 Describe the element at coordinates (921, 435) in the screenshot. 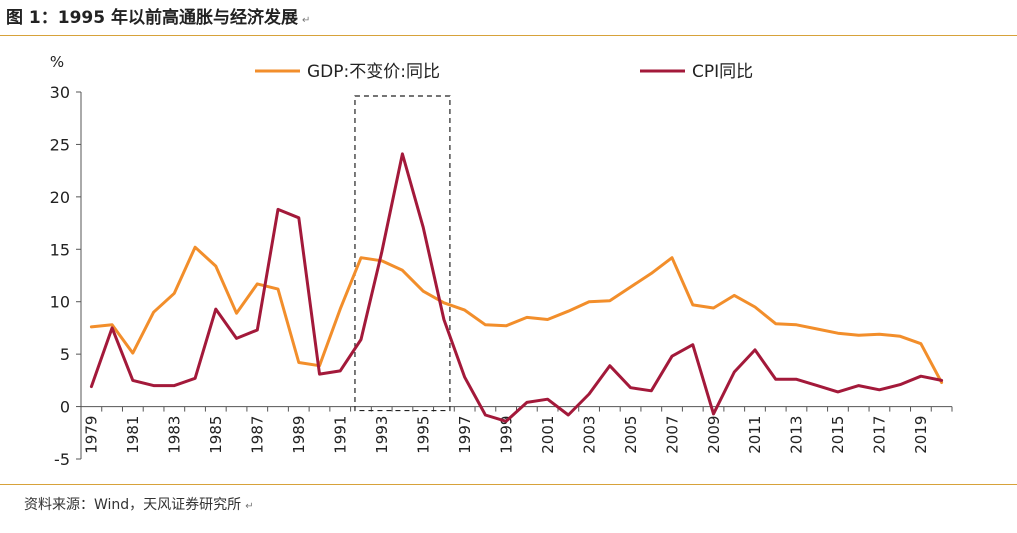

I see `x-tick-label: 2019` at that location.